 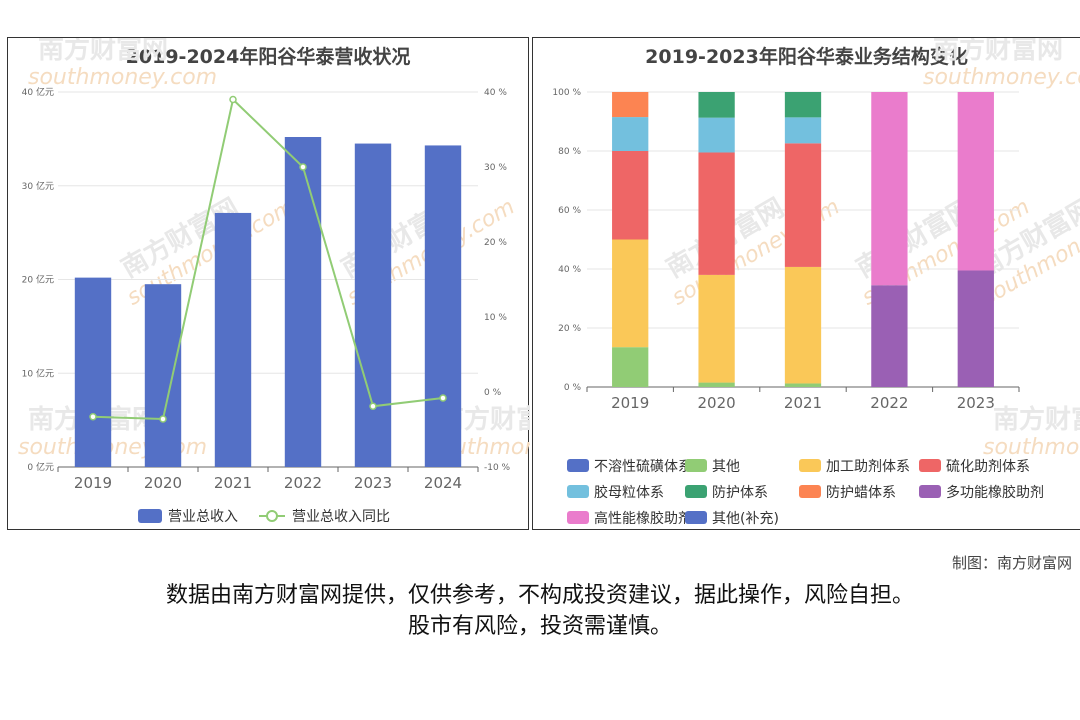 I want to click on legend-label: 防护体系, so click(x=740, y=493).